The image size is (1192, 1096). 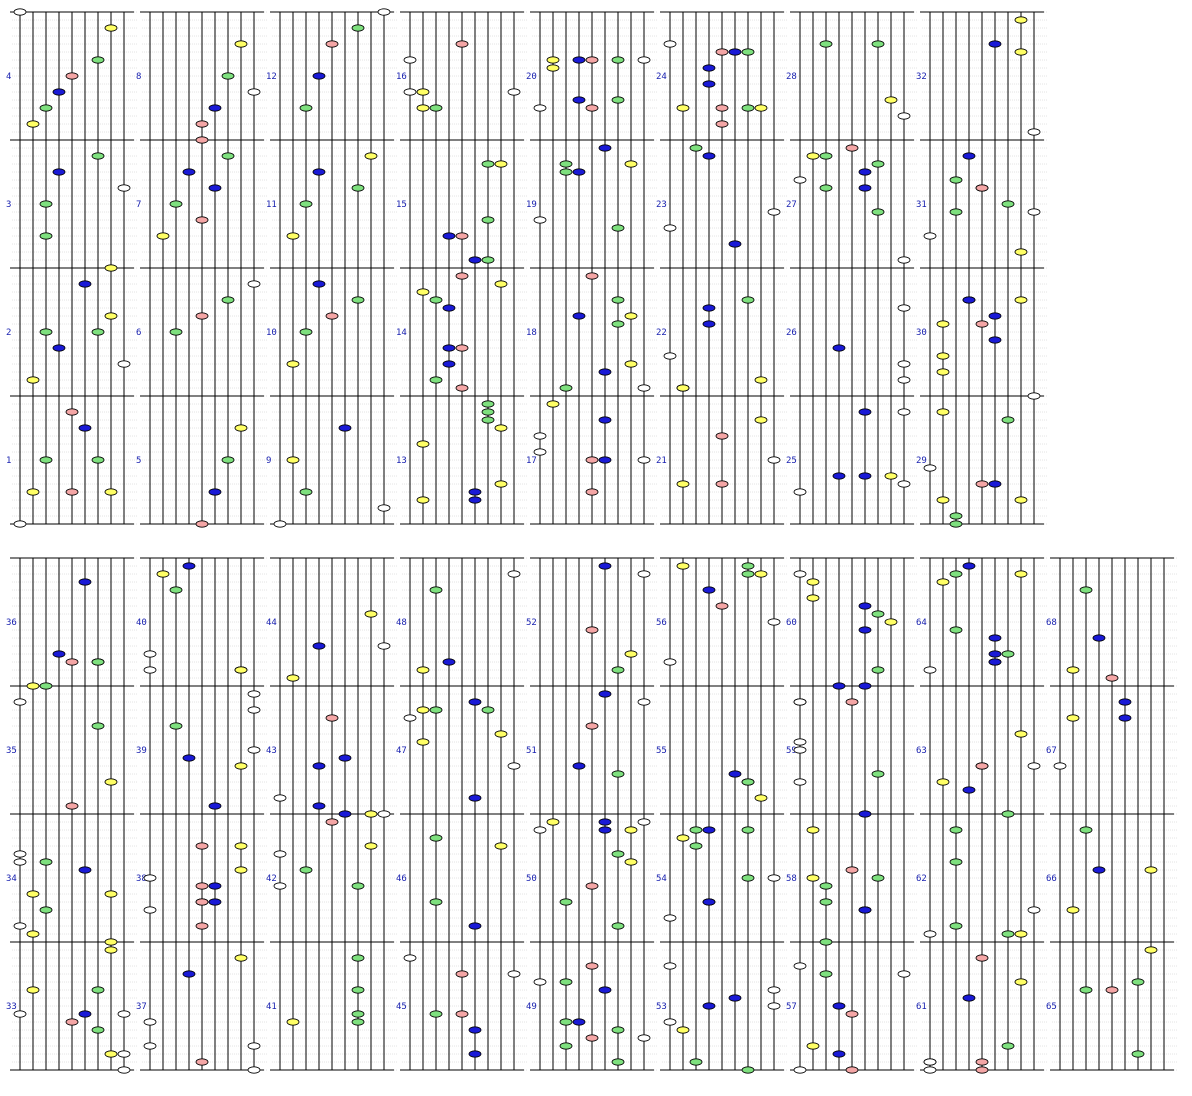 I want to click on measure-number: 31, so click(x=921, y=205).